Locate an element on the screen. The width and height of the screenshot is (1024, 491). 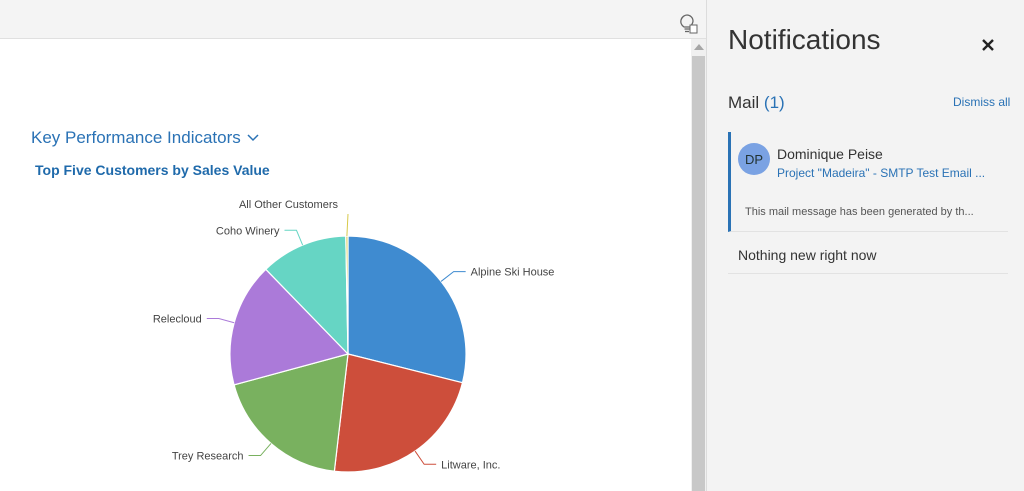
slice-label: Relecloud is located at coordinates (177, 320).